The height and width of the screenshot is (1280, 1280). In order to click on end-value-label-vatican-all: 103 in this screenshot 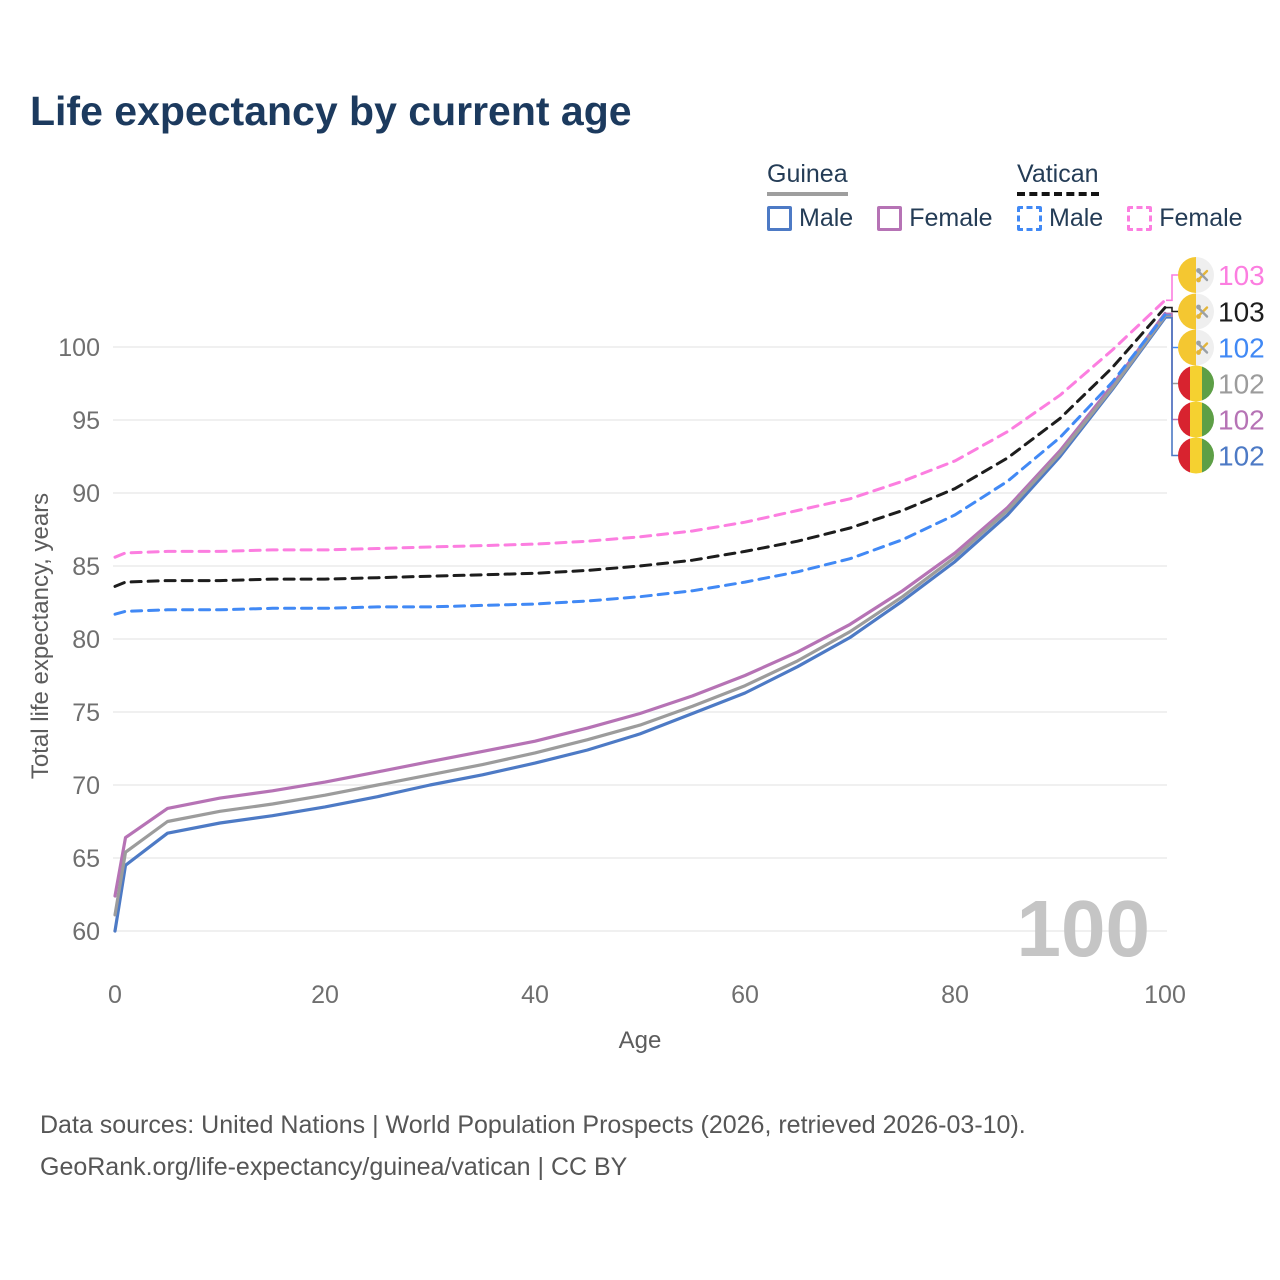, I will do `click(1241, 312)`.